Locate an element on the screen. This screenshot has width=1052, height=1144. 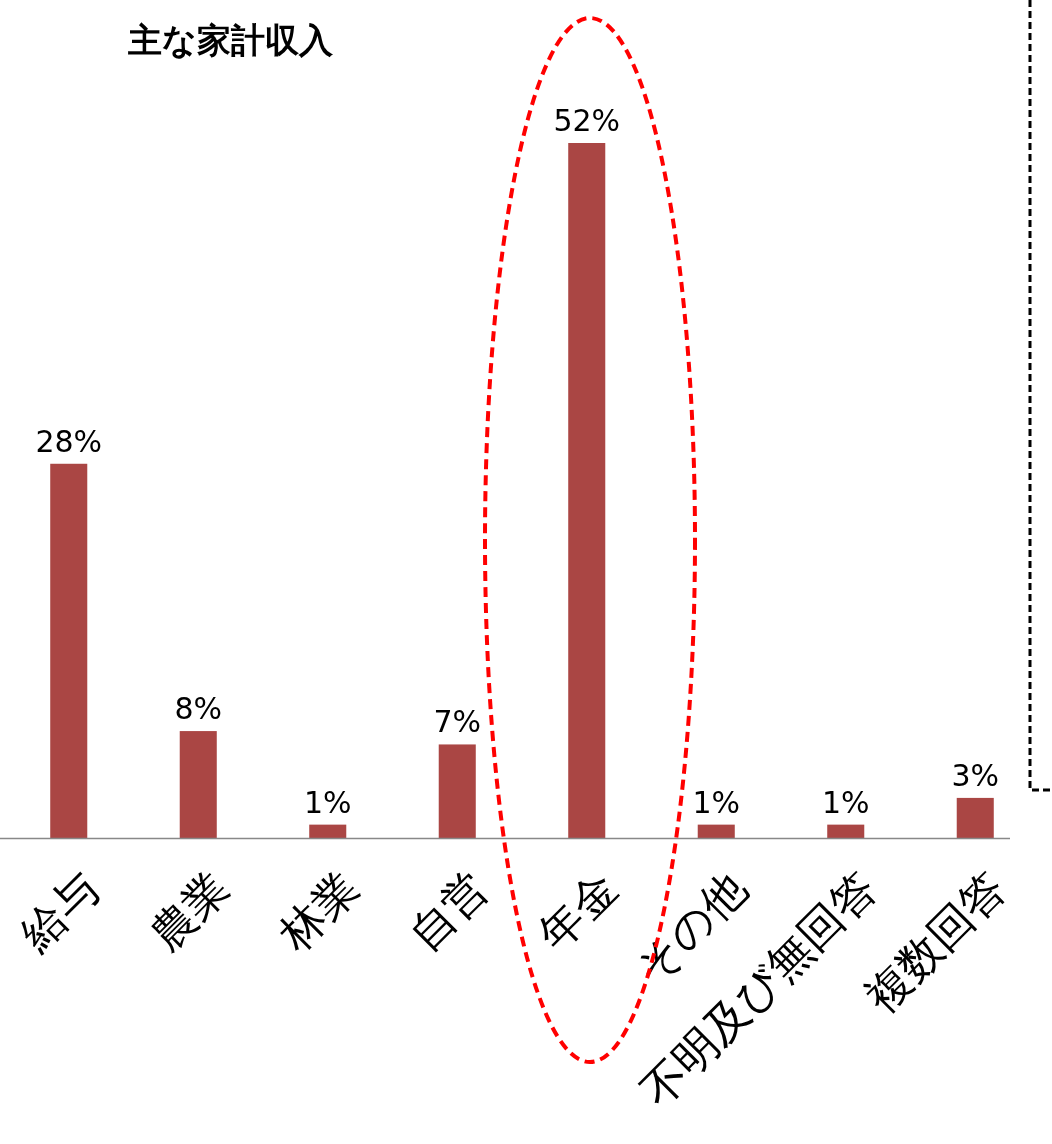
x-tick-label: 給与 is located at coordinates (59, 911).